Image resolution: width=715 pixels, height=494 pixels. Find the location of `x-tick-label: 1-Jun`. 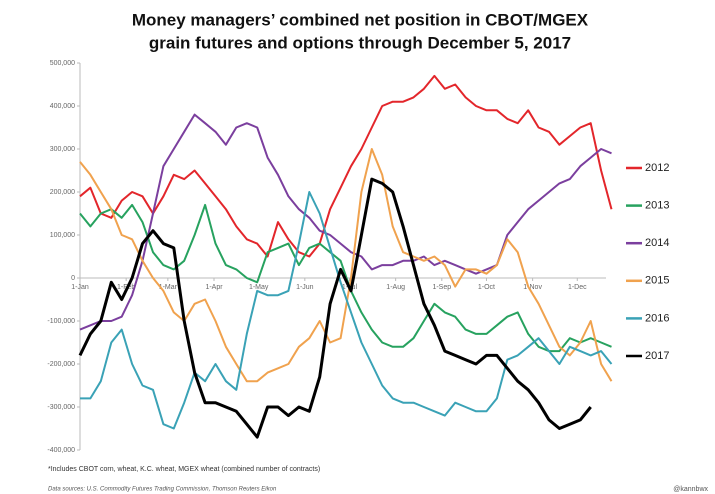

x-tick-label: 1-Jun is located at coordinates (305, 287).